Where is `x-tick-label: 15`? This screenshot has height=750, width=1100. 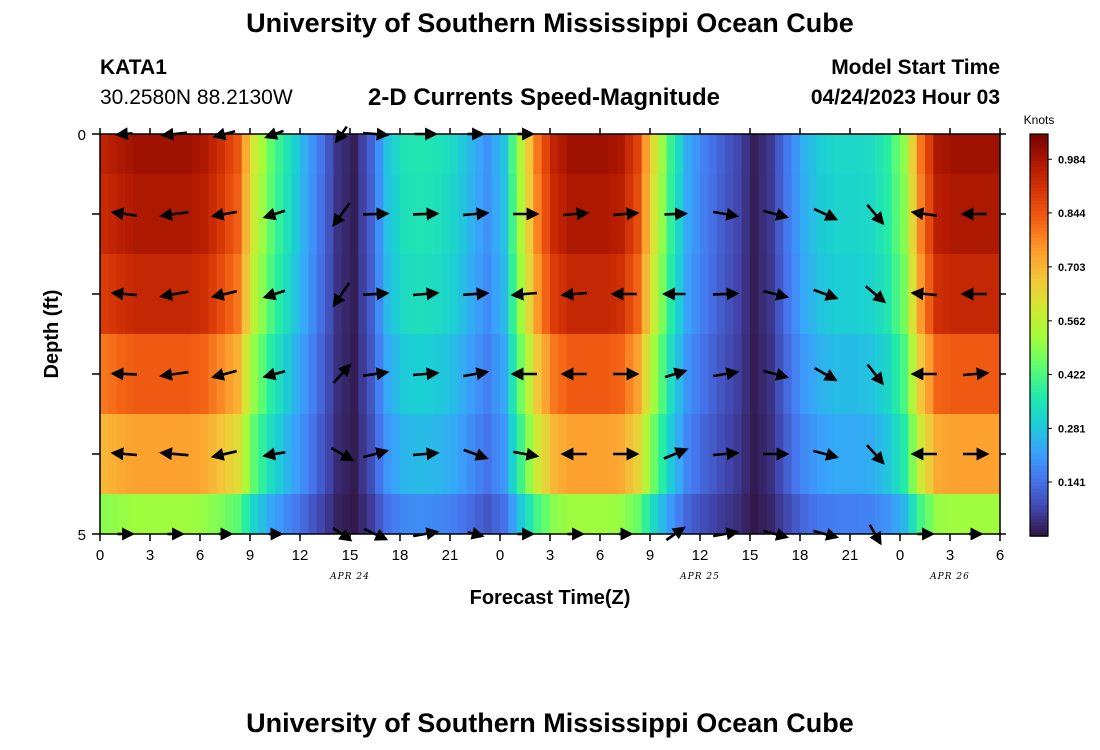
x-tick-label: 15 is located at coordinates (750, 555).